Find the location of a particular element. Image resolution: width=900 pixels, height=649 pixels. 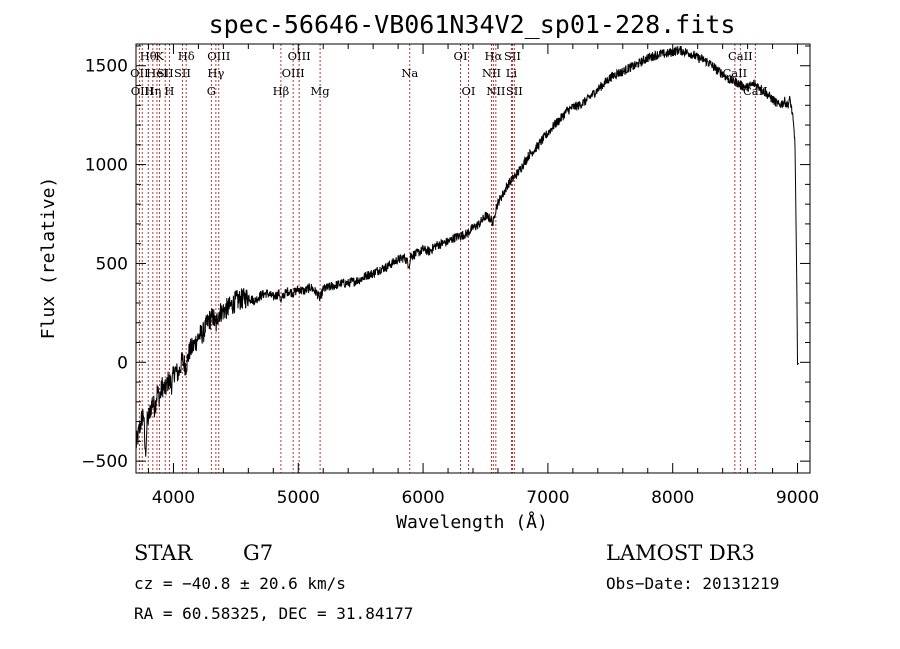

line-label-11: Hγ is located at coordinates (215, 73).